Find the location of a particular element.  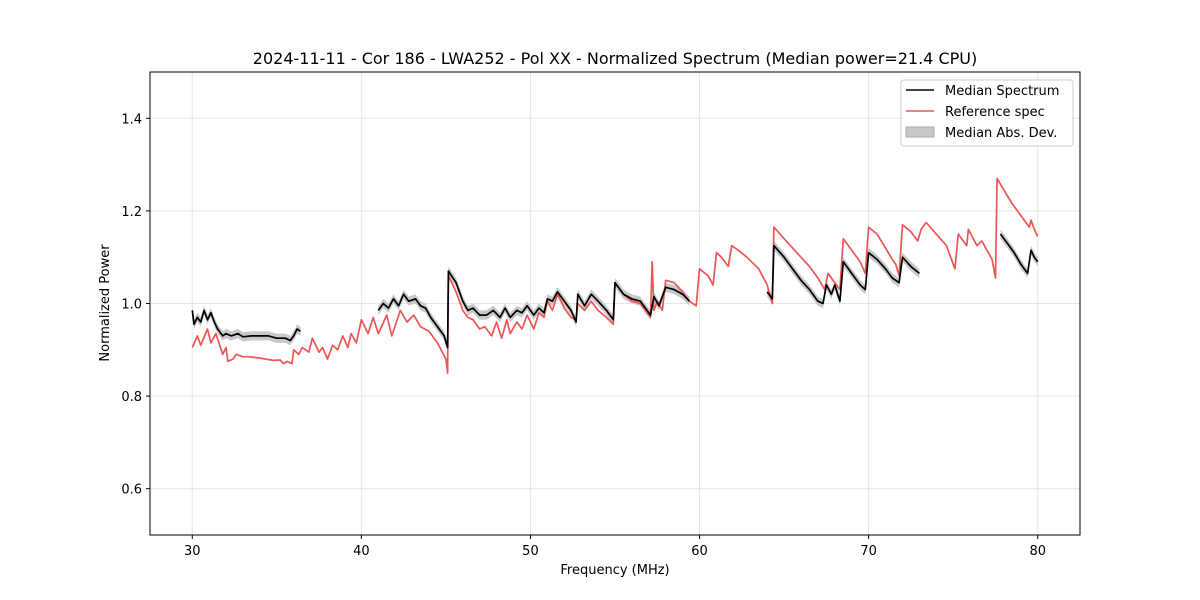

legend-mad-swatch is located at coordinates (920, 132).